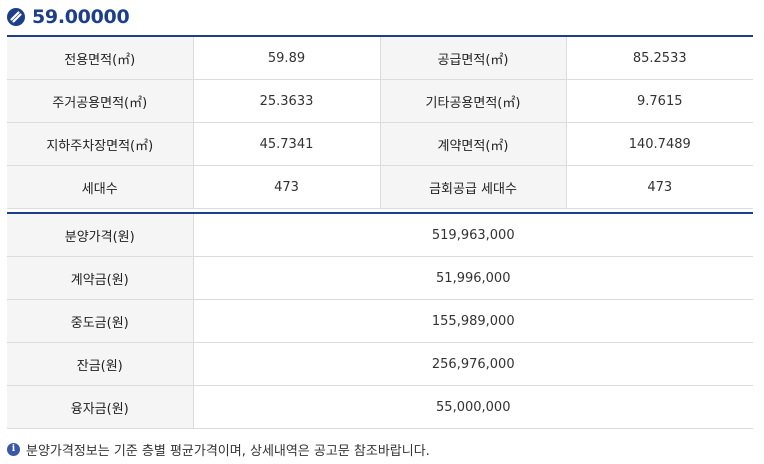  I want to click on residential-common-area-label: 주거공용면적(㎡), so click(100, 101).